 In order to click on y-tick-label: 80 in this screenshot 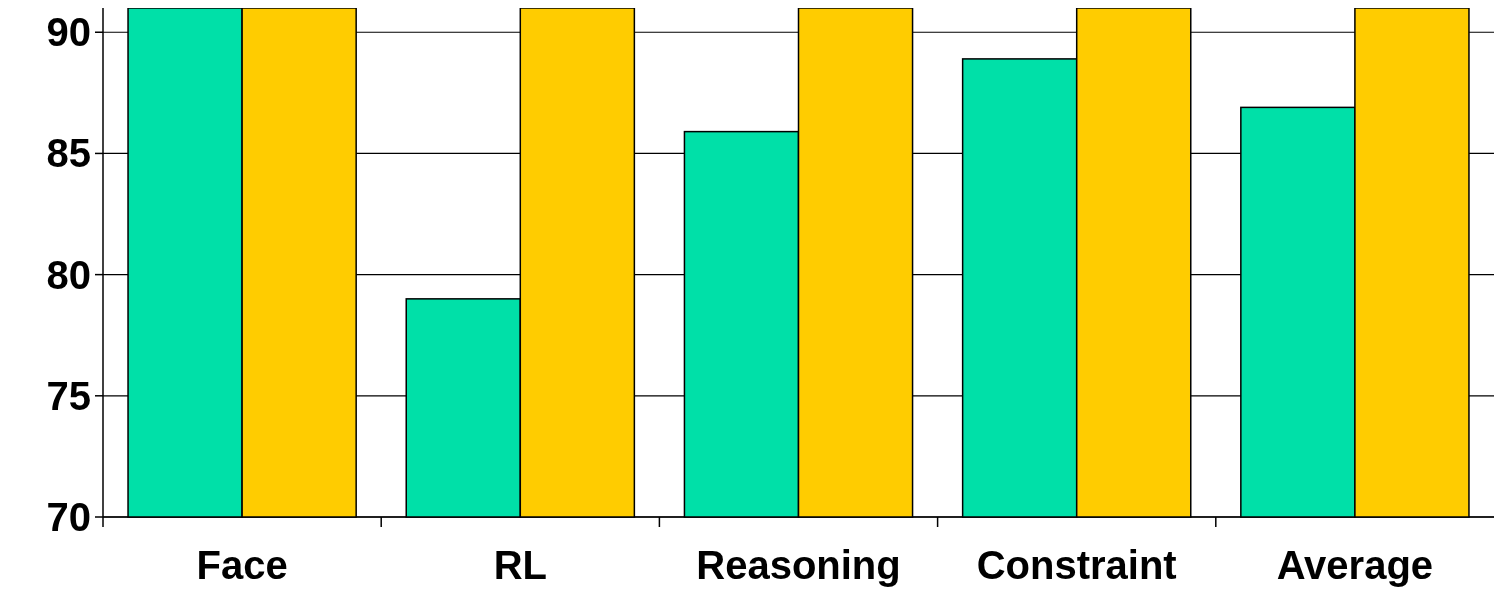, I will do `click(68, 274)`.